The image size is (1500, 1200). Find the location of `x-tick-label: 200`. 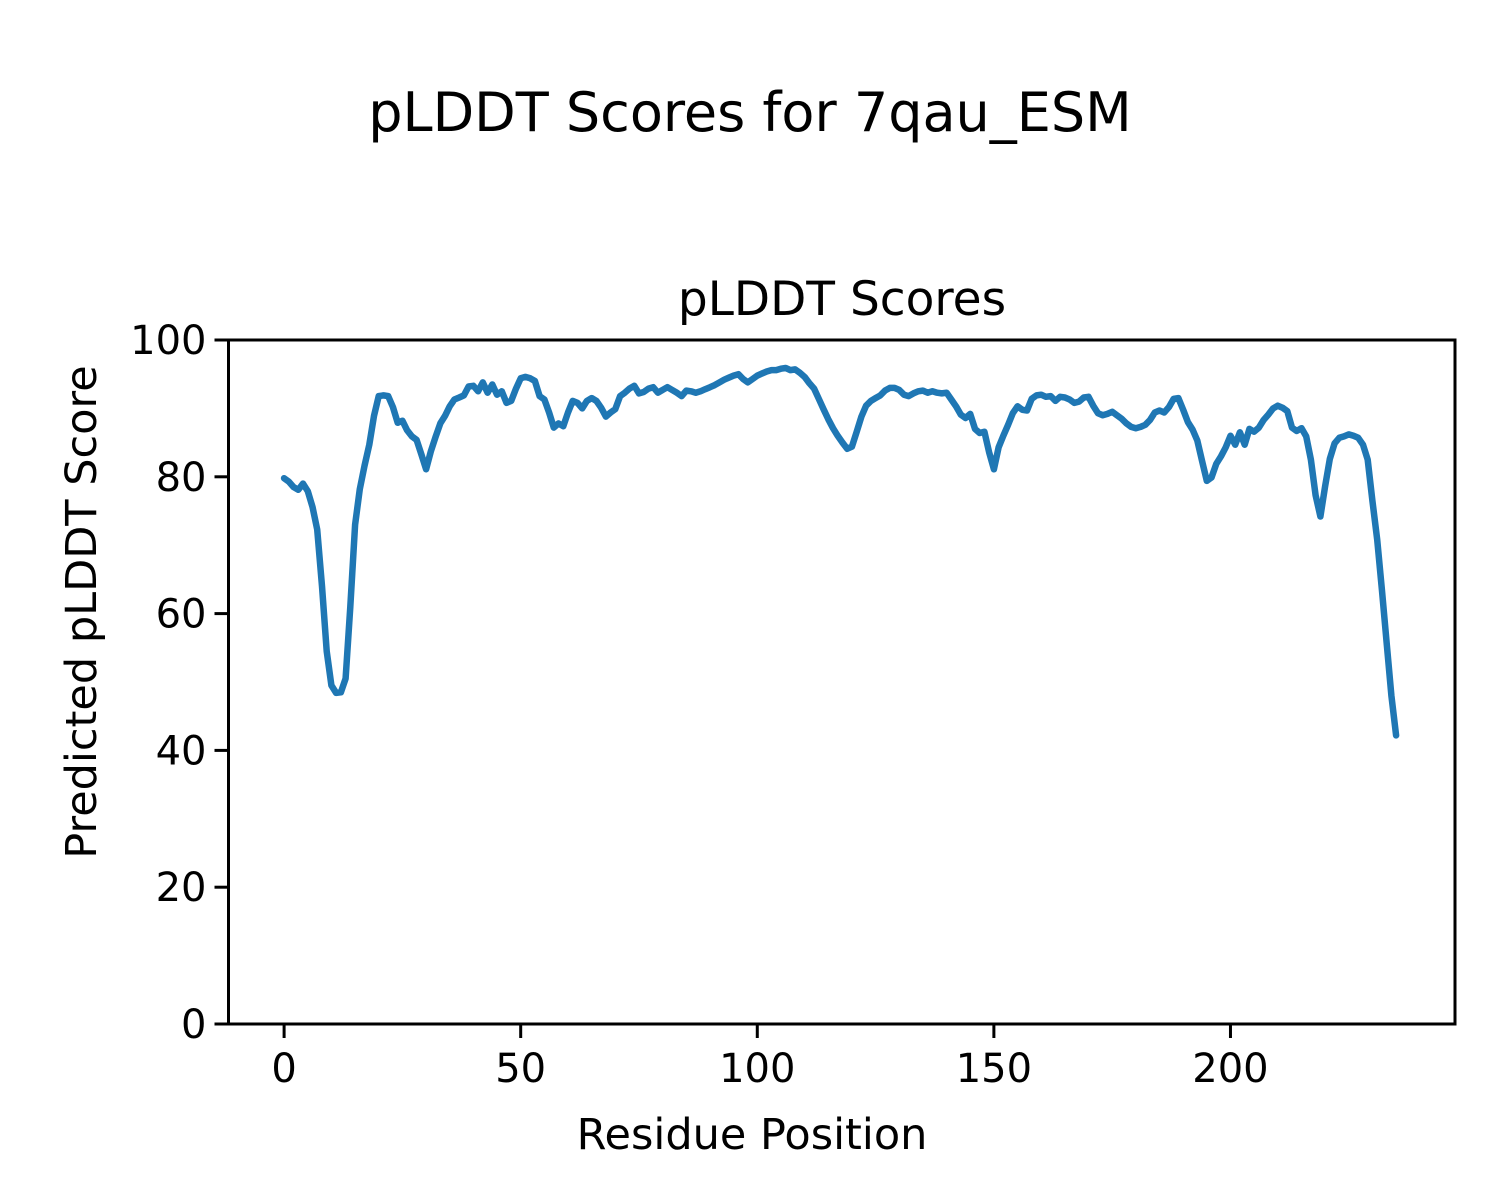

x-tick-label: 200 is located at coordinates (1230, 1069).